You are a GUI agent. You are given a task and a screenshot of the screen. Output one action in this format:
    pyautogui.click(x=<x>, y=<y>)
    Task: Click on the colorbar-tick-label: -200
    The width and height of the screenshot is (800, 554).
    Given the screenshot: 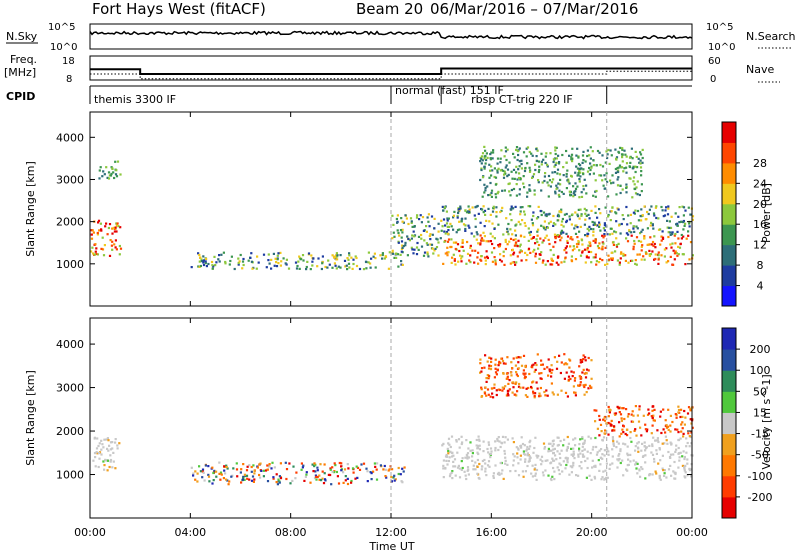 What is the action you would take?
    pyautogui.click(x=760, y=497)
    